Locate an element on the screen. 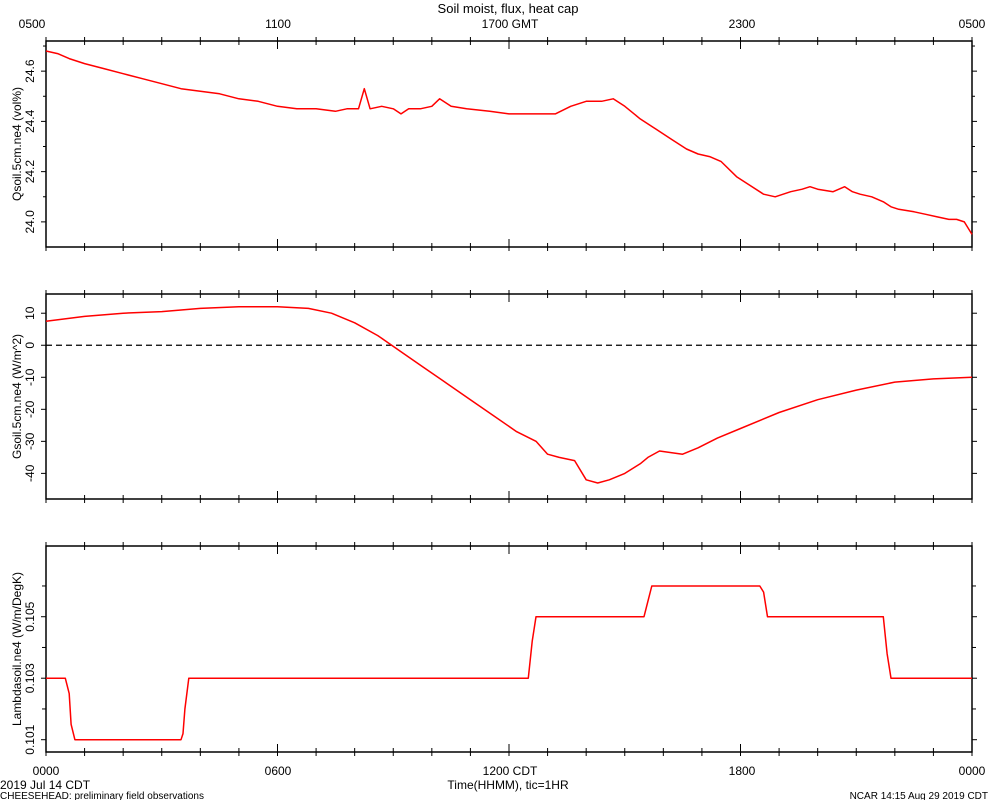  y-tick-label: -30 is located at coordinates (30, 441).